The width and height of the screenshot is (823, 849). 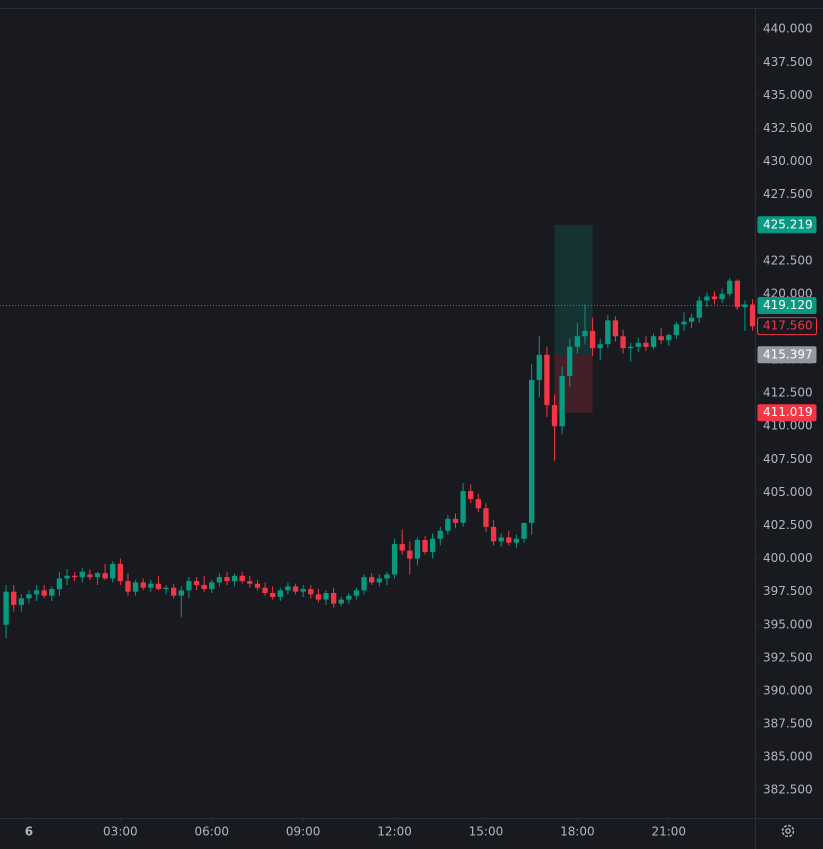 I want to click on price-label: 419.120, so click(x=788, y=305).